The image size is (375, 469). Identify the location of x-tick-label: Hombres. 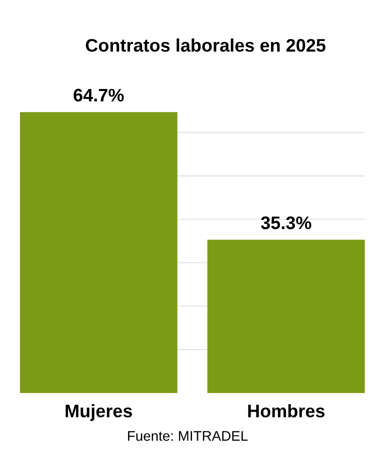
(286, 411).